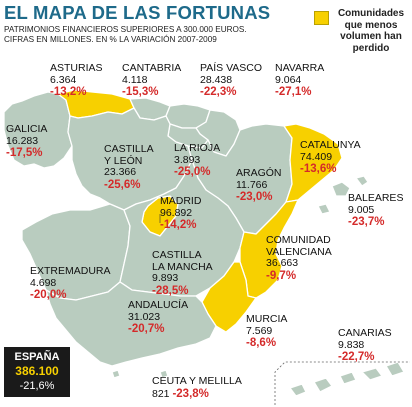 The height and width of the screenshot is (407, 412). Describe the element at coordinates (152, 80) in the screenshot. I see `label-cantabria: CANTABRIA 4.118 -15,3%` at that location.